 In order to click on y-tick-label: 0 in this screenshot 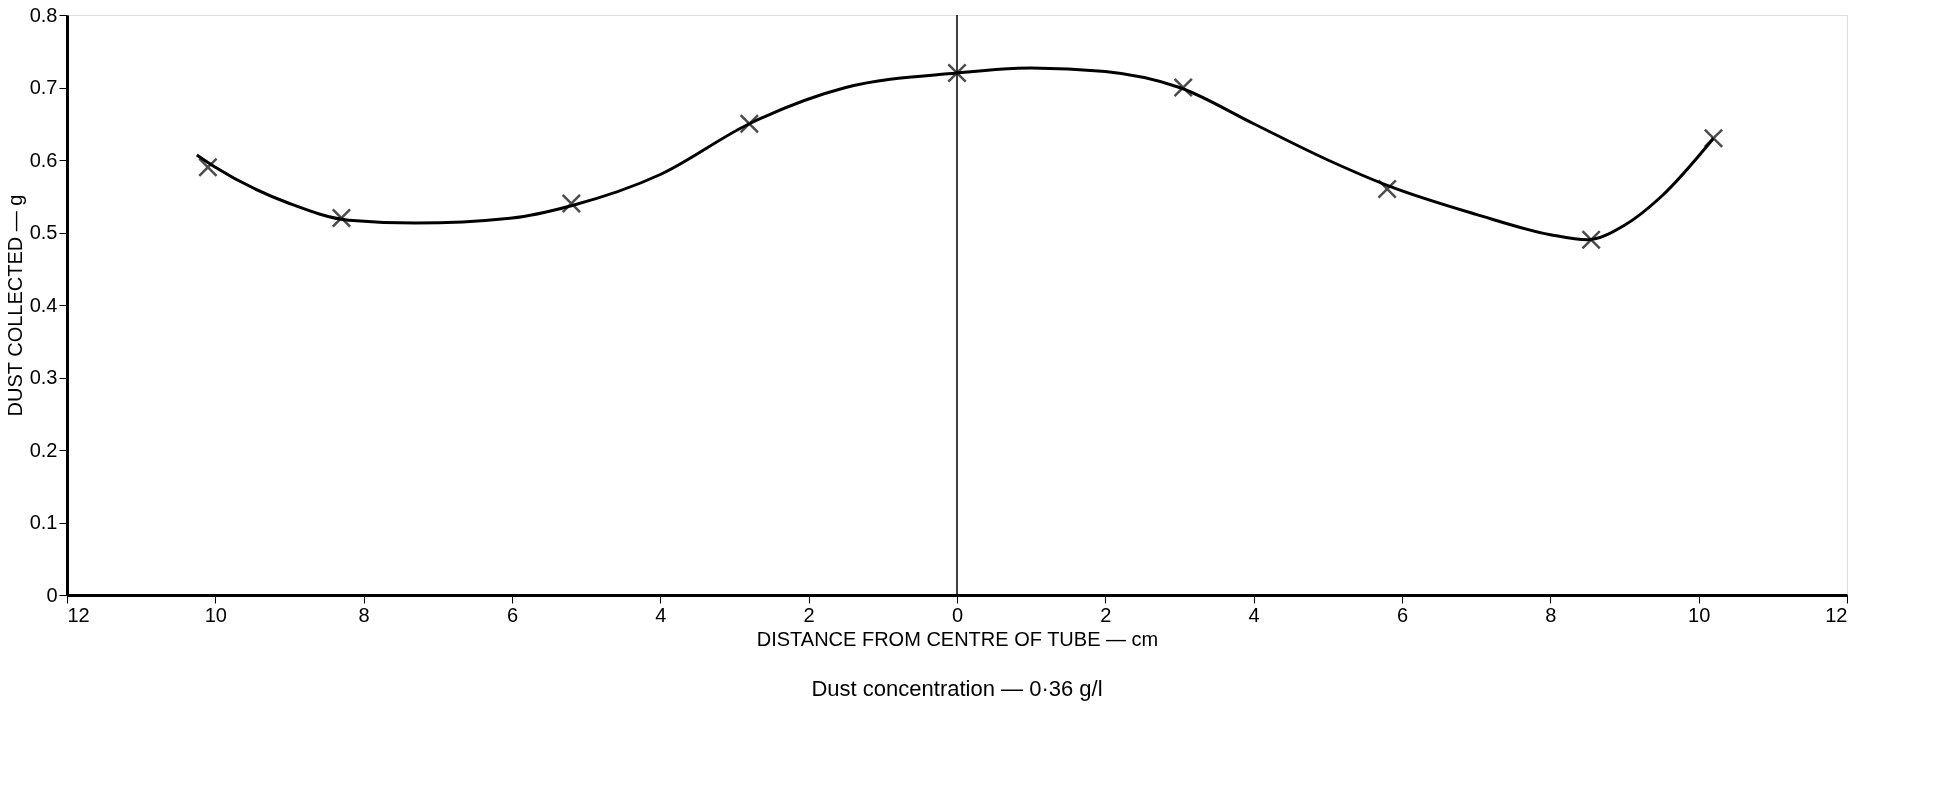, I will do `click(52, 594)`.